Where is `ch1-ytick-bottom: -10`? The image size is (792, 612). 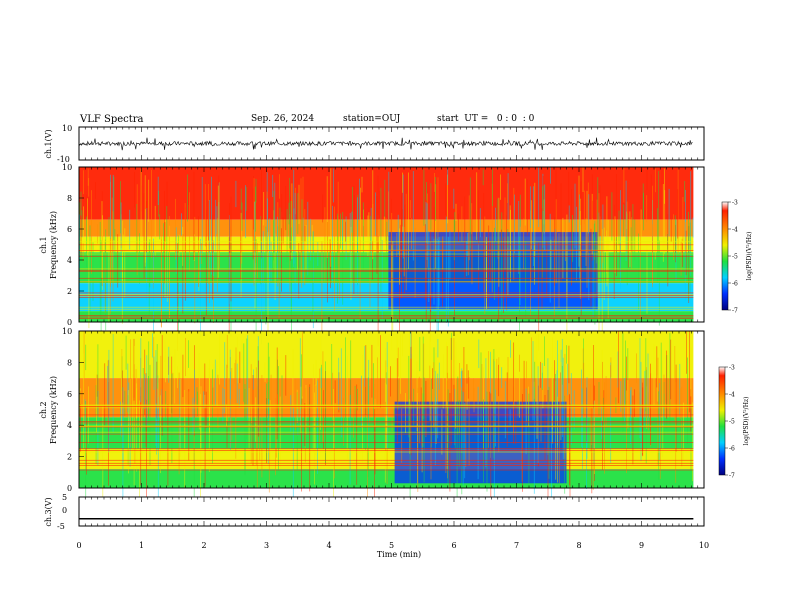 ch1-ytick-bottom: -10 is located at coordinates (63, 159).